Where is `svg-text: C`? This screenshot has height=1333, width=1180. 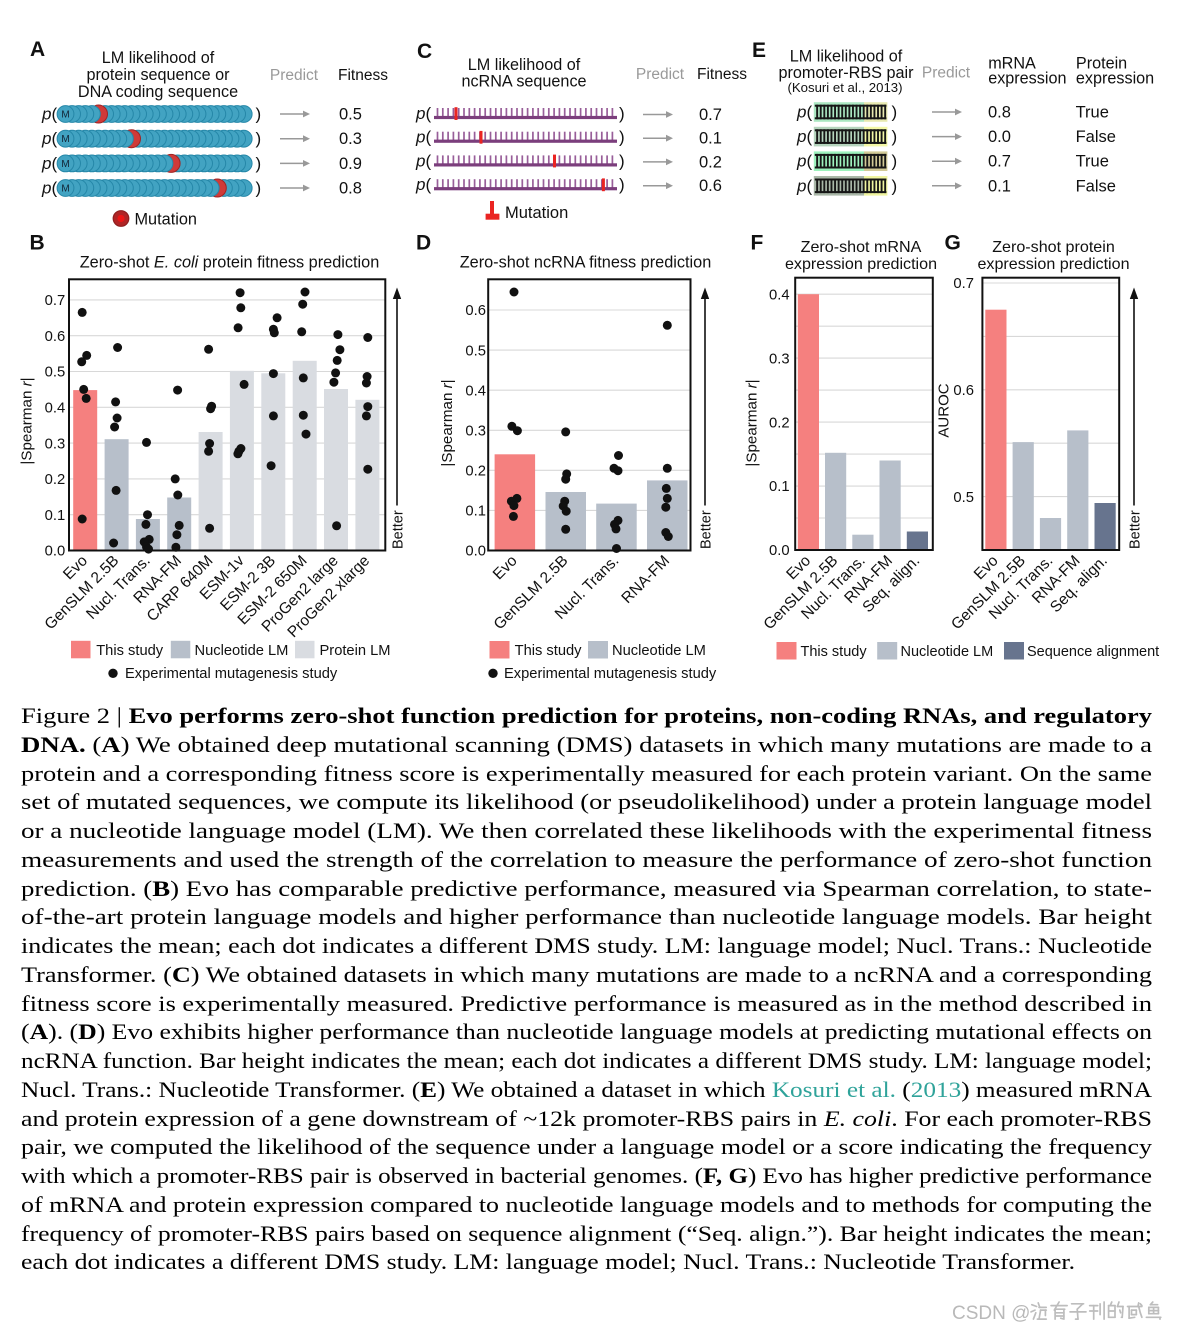 svg-text: C is located at coordinates (424, 51).